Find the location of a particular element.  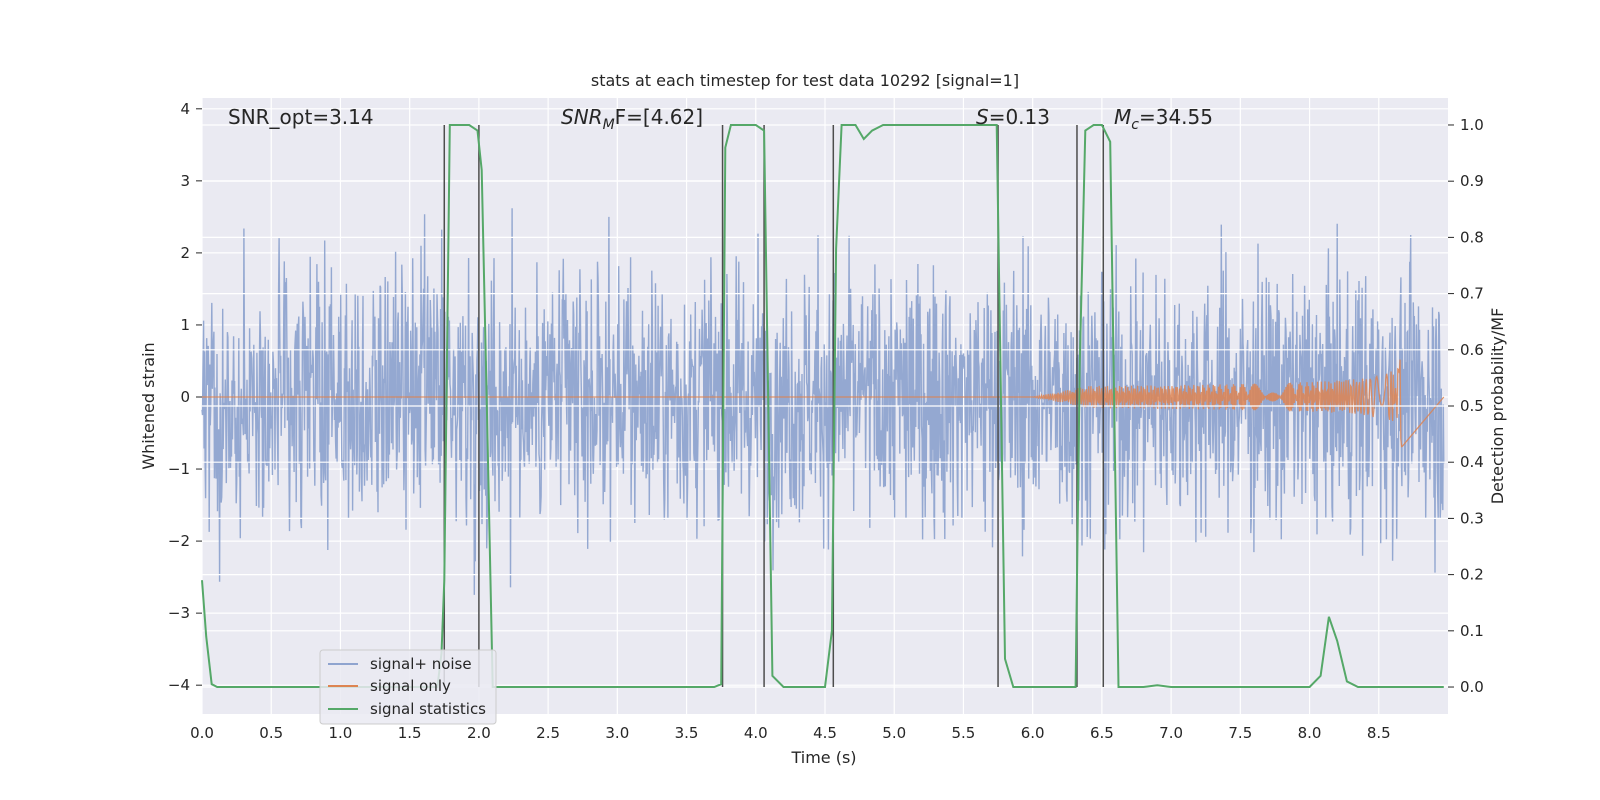

signal-only-line is located at coordinates (823, 403).